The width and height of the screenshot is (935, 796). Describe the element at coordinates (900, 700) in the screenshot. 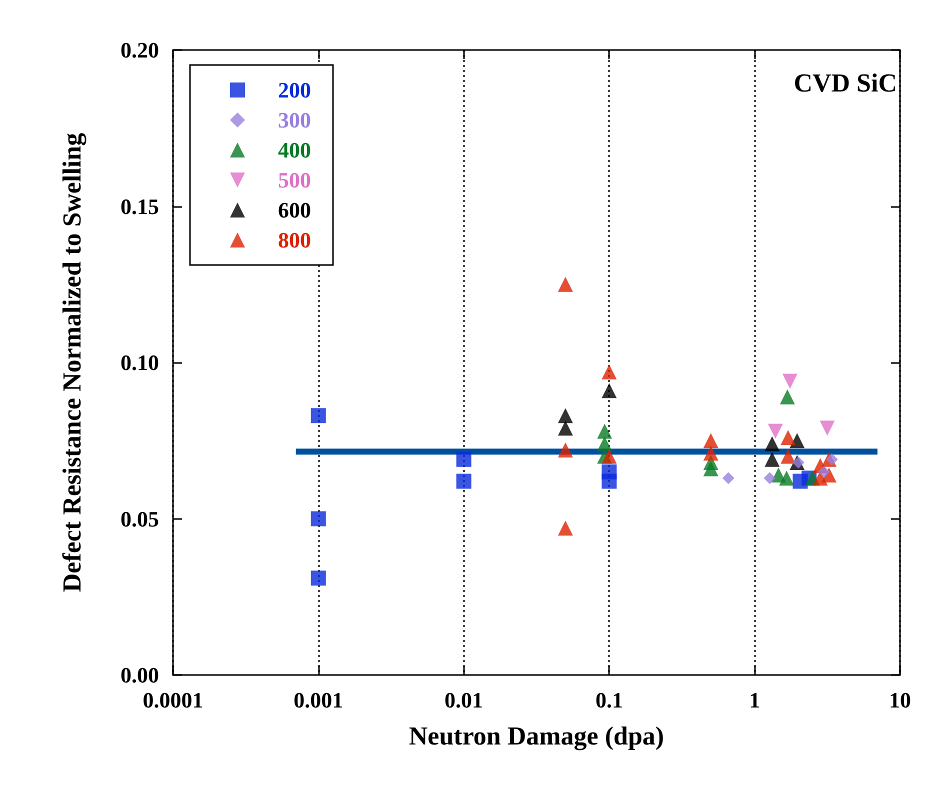

I see `x-tick-label: 10` at that location.